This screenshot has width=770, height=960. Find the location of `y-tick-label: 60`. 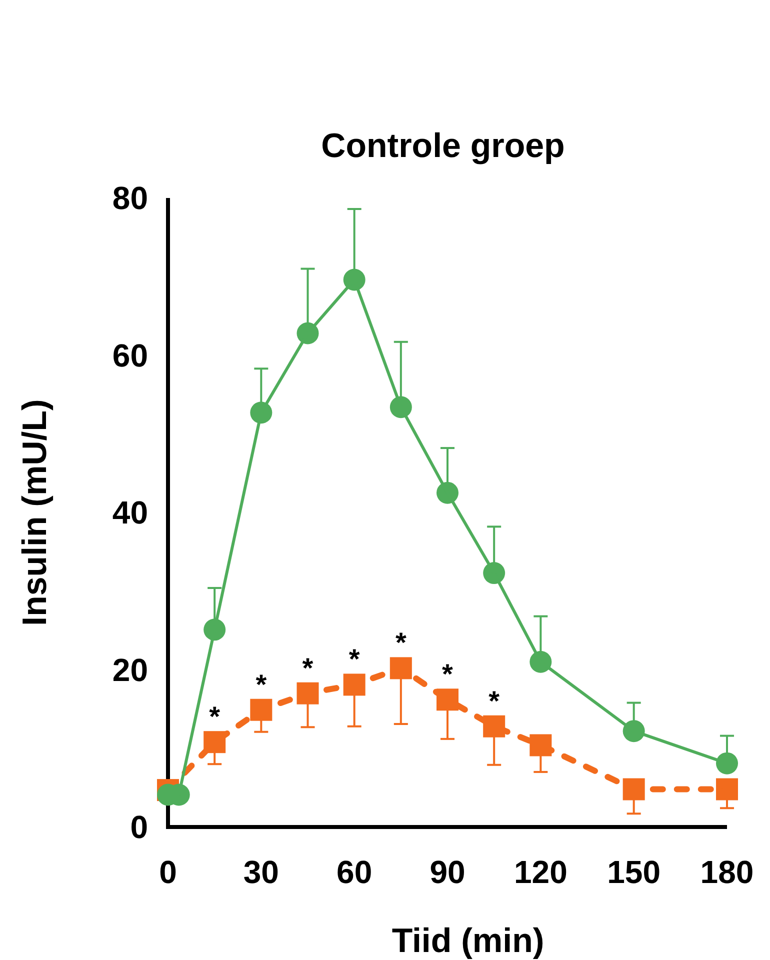

y-tick-label: 60 is located at coordinates (130, 355).